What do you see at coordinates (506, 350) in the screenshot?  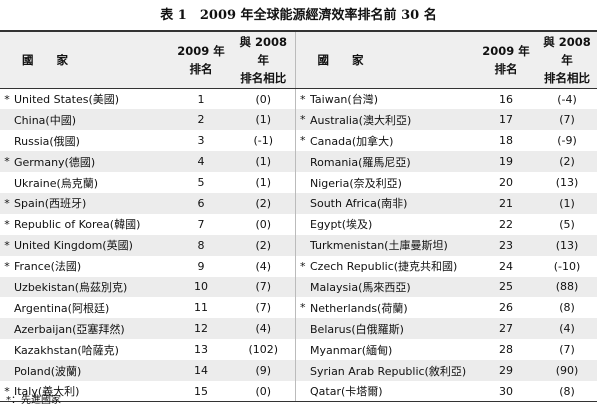 I see `rank: 28` at bounding box center [506, 350].